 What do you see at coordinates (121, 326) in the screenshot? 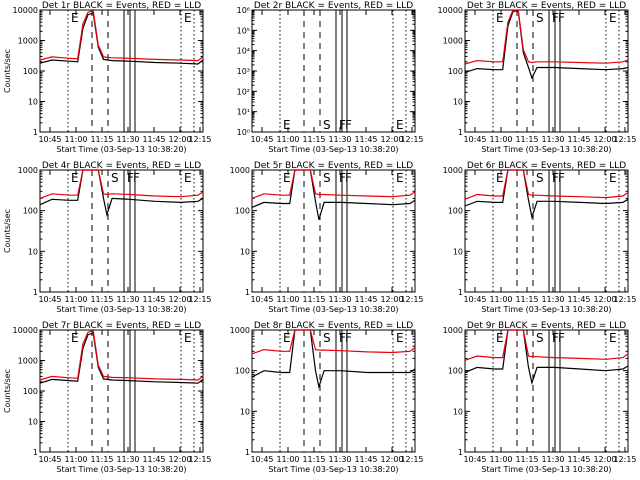
I see `panel-title: Det 7r BLACK = Events, RED = LLD` at bounding box center [121, 326].